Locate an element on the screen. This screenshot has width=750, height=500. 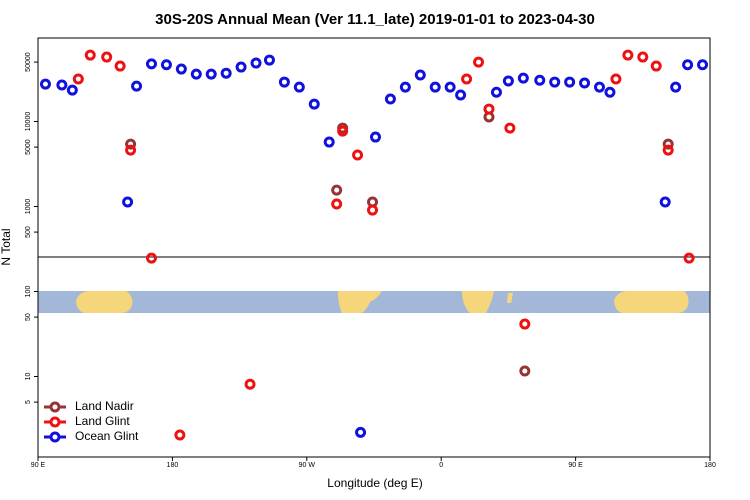
y-axis-label: N Total is located at coordinates (6, 246).